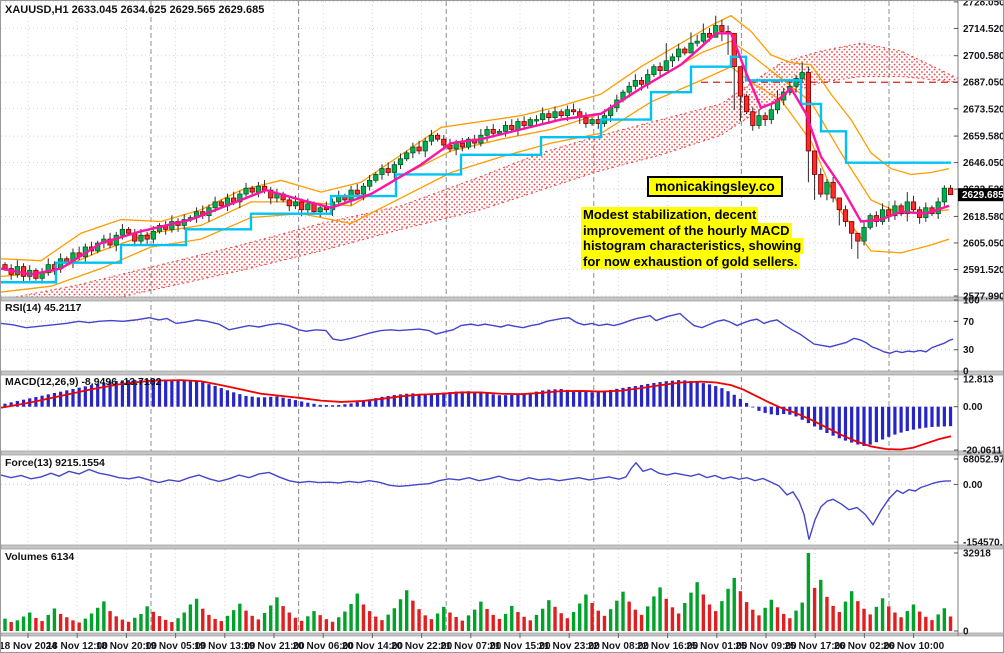 The image size is (1004, 653). What do you see at coordinates (127, 646) in the screenshot?
I see `time-axis-label: 18 Nov 20:00` at bounding box center [127, 646].